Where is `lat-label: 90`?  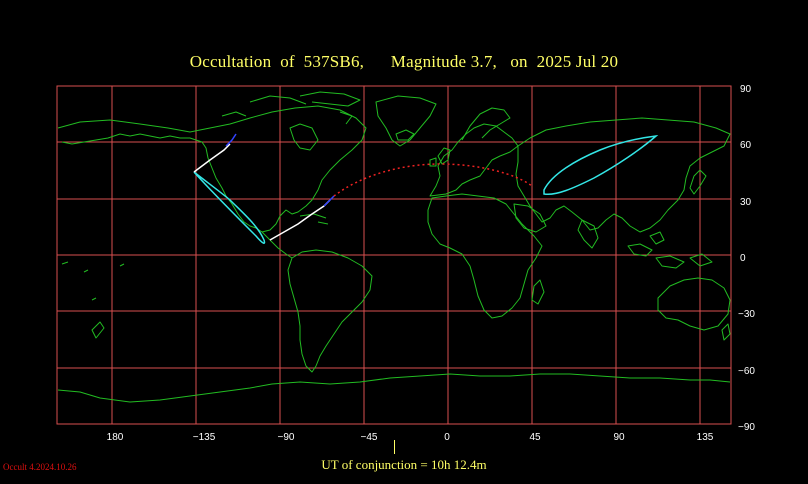
lat-label: 90 is located at coordinates (746, 89).